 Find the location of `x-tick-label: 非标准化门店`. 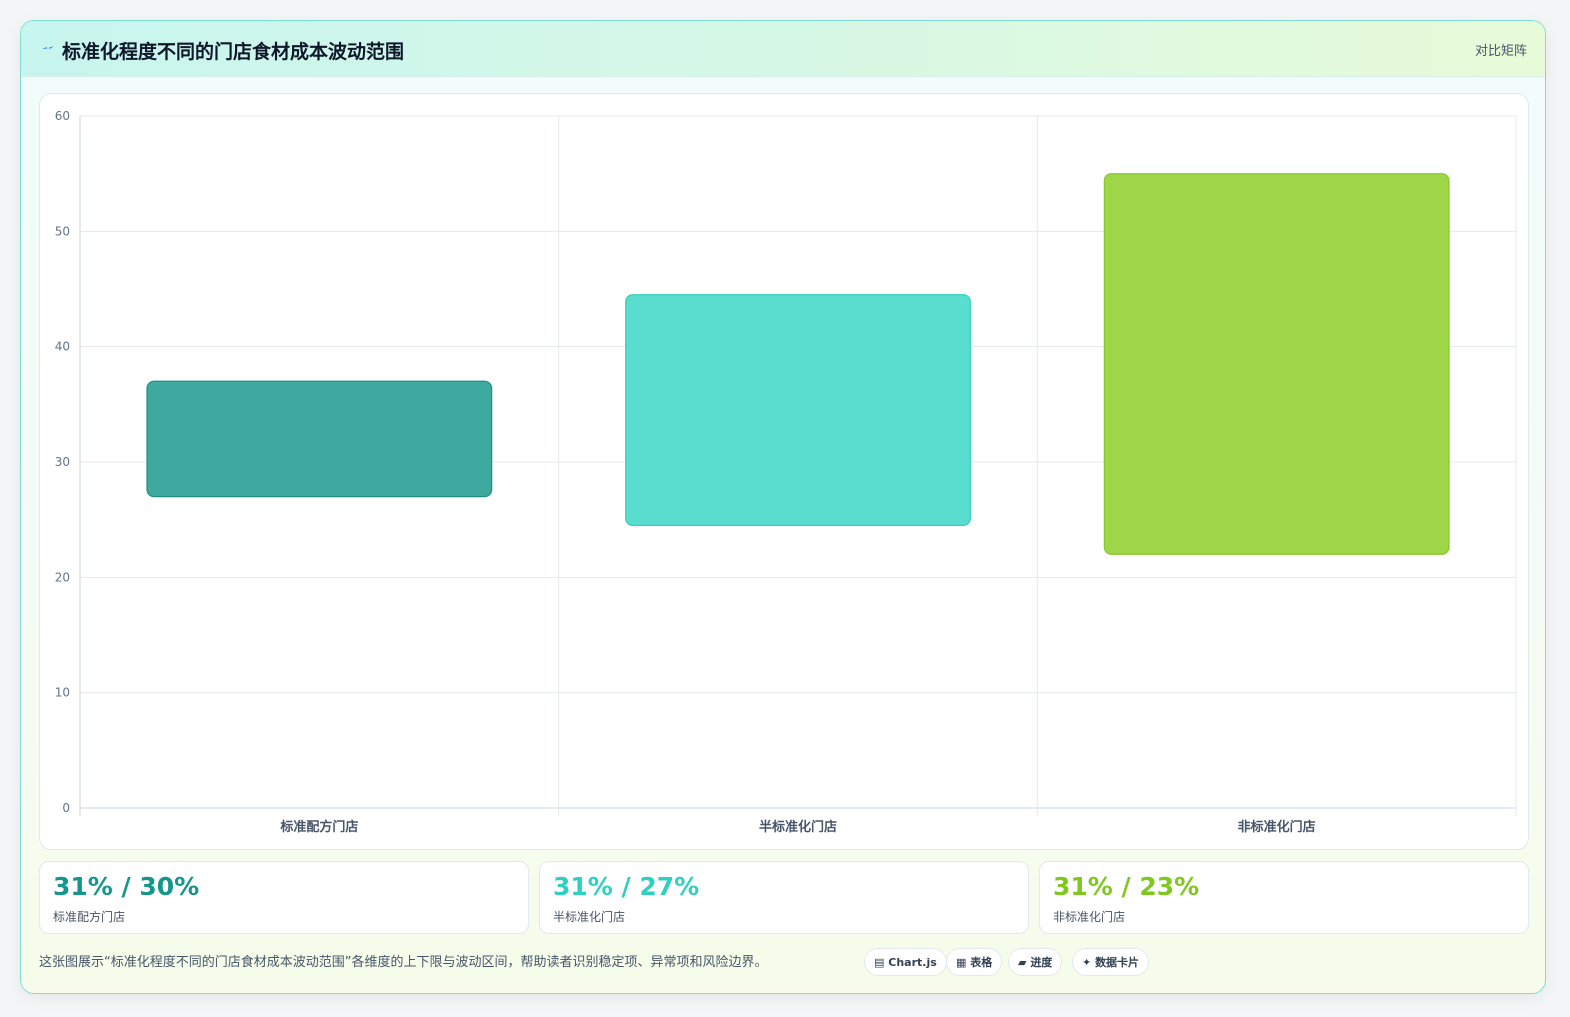

x-tick-label: 非标准化门店 is located at coordinates (1277, 827).